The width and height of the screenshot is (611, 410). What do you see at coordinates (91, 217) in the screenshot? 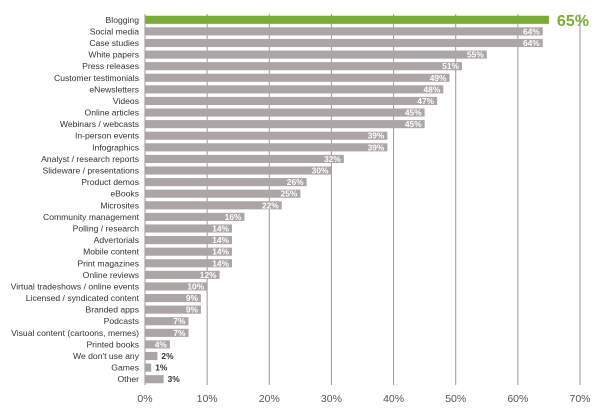
I see `category-label: Community management` at bounding box center [91, 217].